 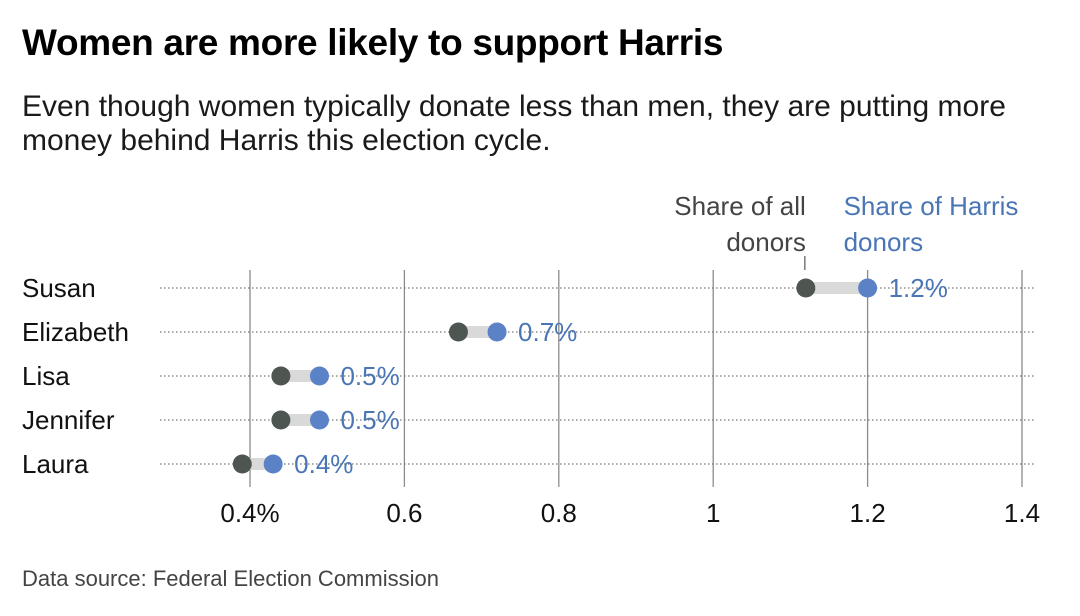 I want to click on legend-all-donors-line2: donors, so click(x=766, y=242).